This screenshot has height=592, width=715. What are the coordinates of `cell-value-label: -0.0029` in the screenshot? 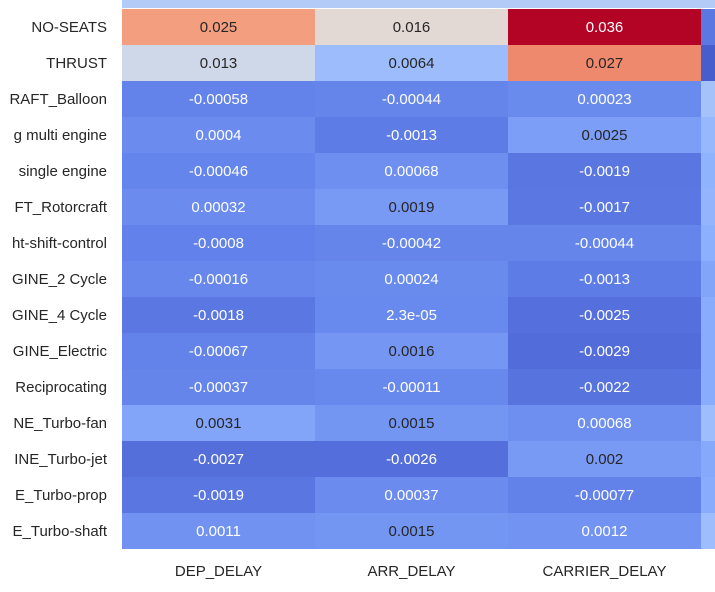 It's located at (604, 351).